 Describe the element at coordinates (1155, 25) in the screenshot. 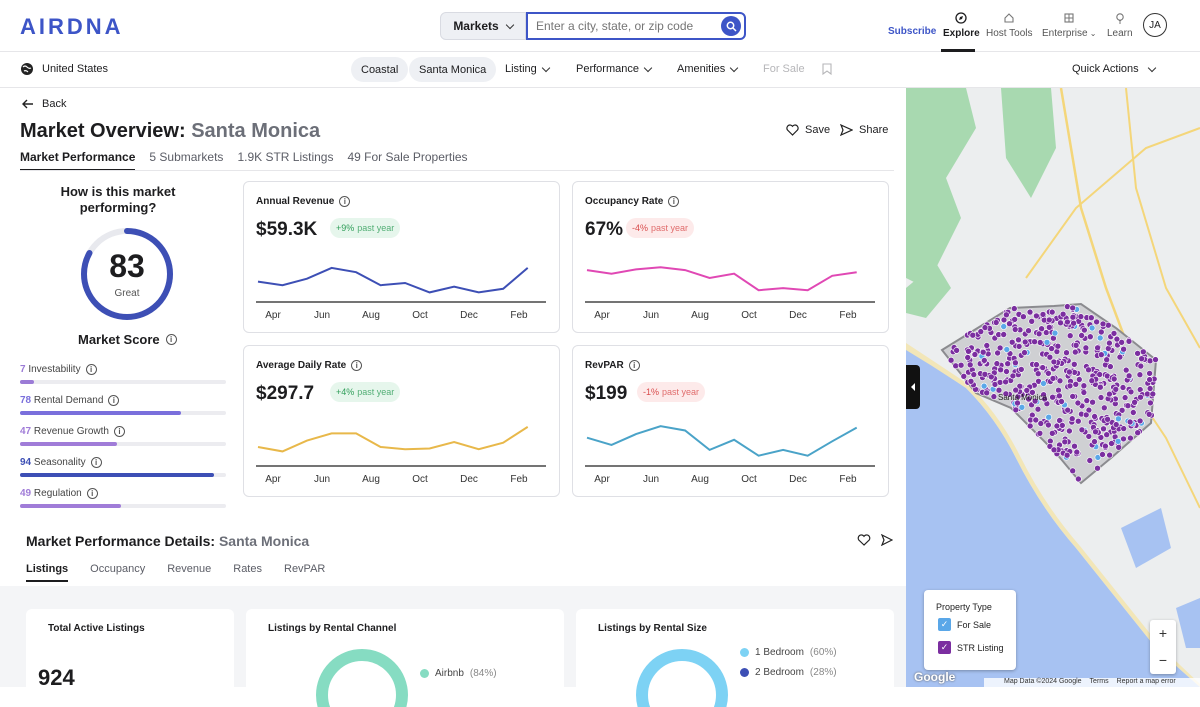

I see `user-avatar: JA` at that location.